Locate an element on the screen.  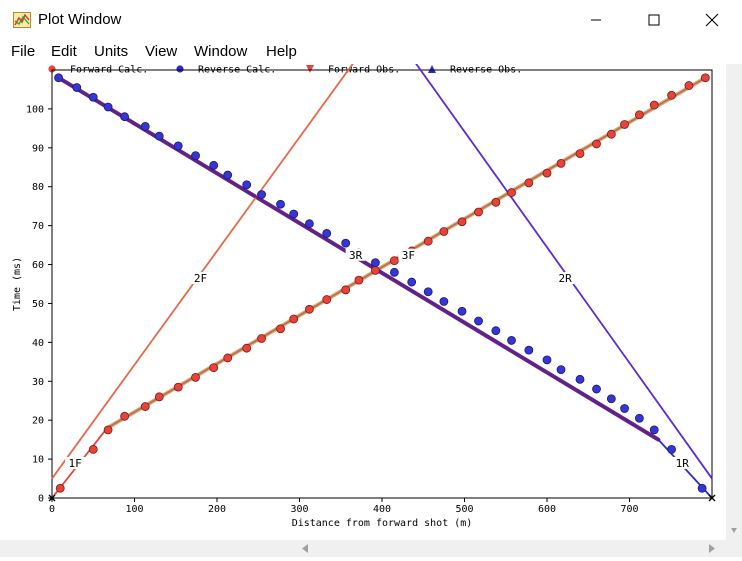
plot-window-app-icon is located at coordinates (22, 20).